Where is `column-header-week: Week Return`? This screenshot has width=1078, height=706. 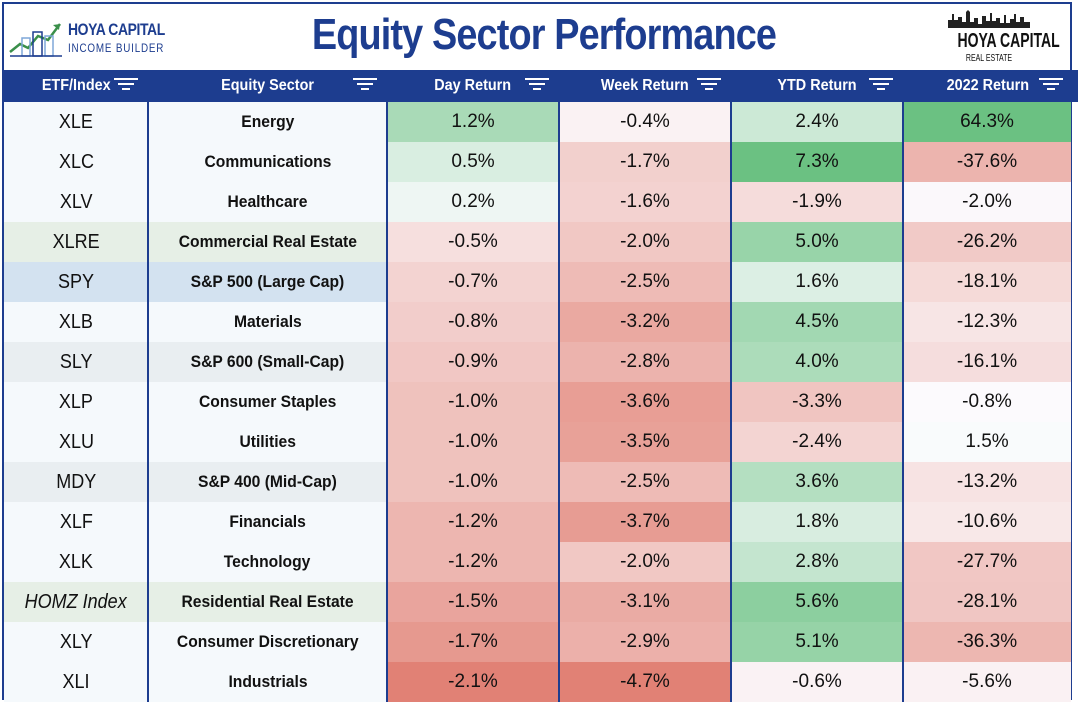 column-header-week: Week Return is located at coordinates (645, 86).